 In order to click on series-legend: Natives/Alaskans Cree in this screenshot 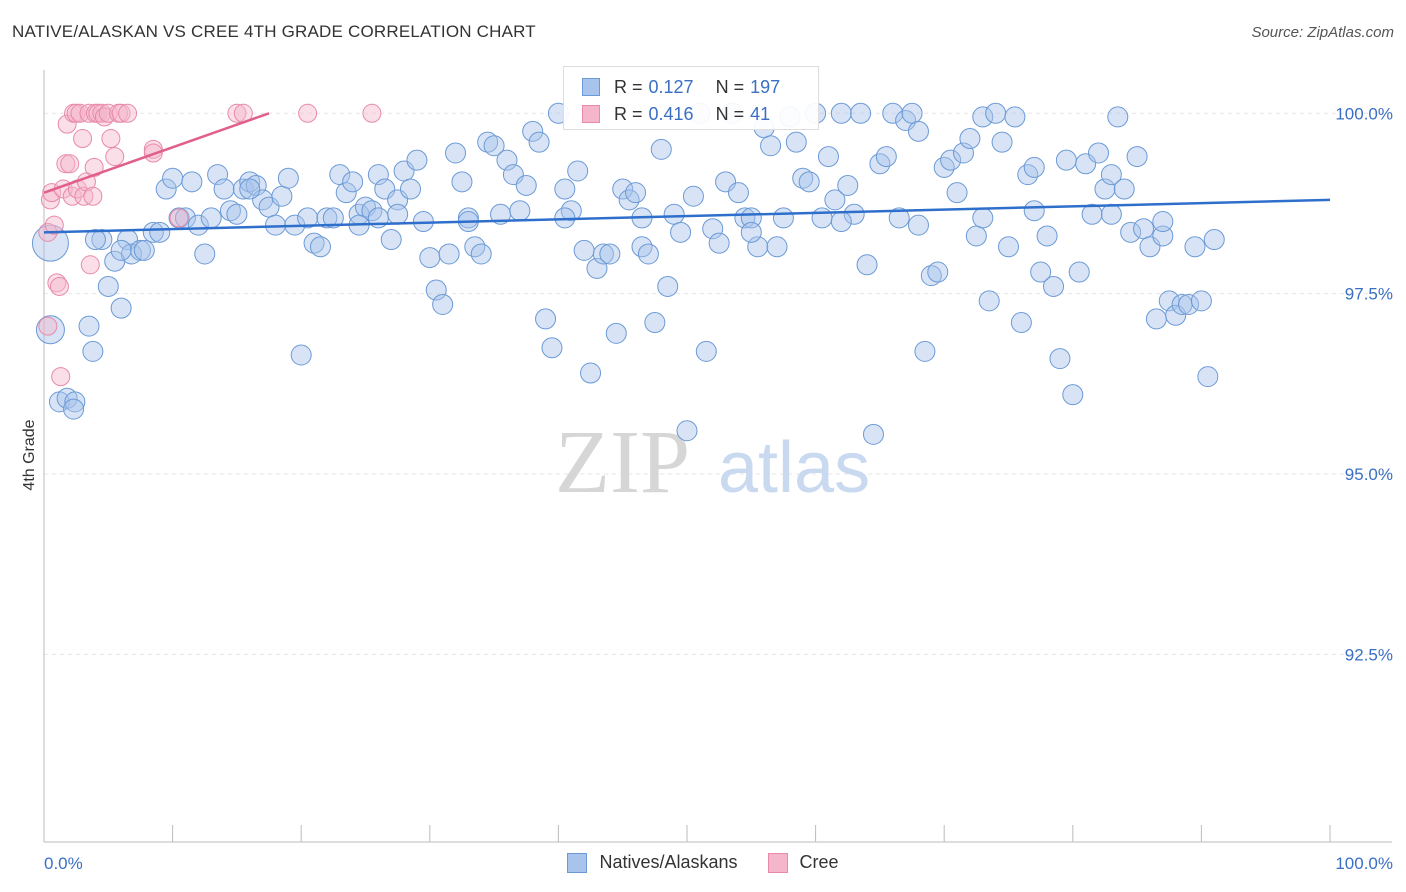, I will do `click(703, 862)`.